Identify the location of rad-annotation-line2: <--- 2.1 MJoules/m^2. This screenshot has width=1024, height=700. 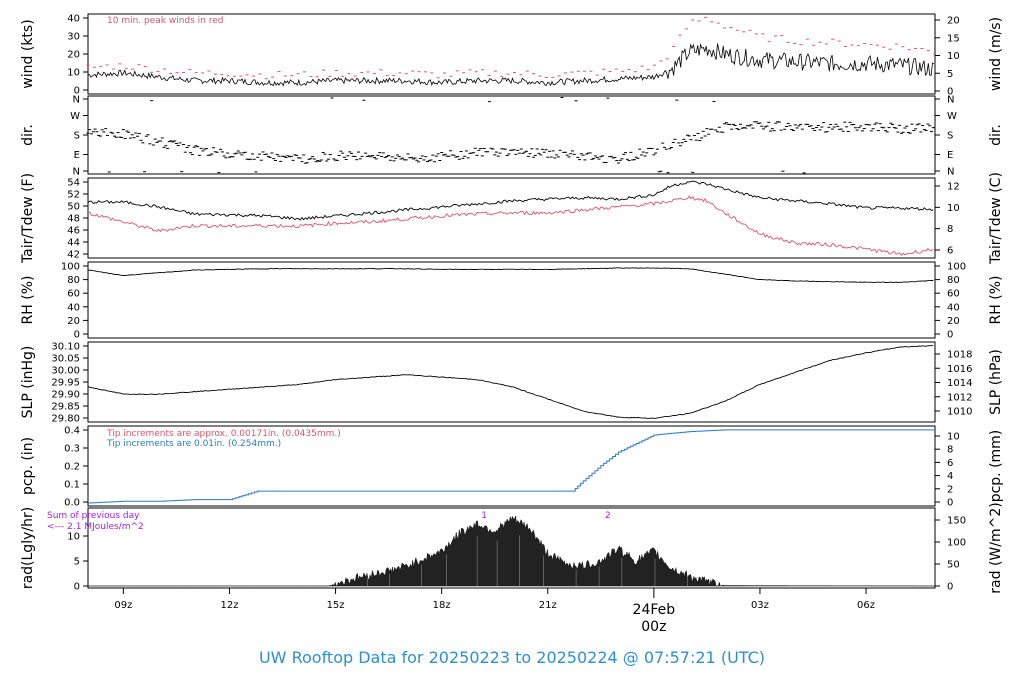
(95, 527).